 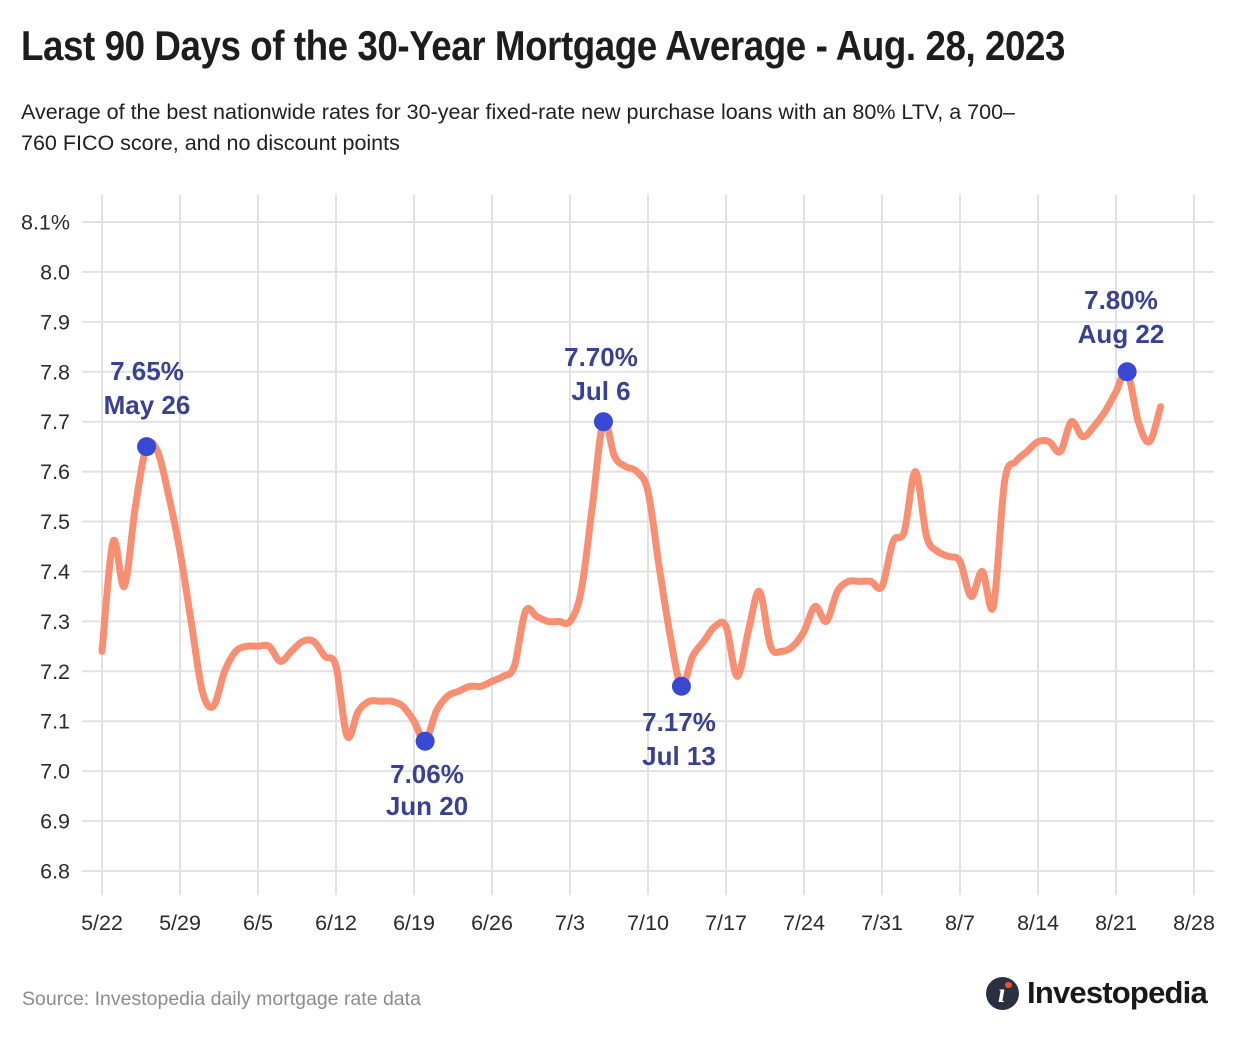 I want to click on annotation-rate-label: 7.65%, so click(x=147, y=371).